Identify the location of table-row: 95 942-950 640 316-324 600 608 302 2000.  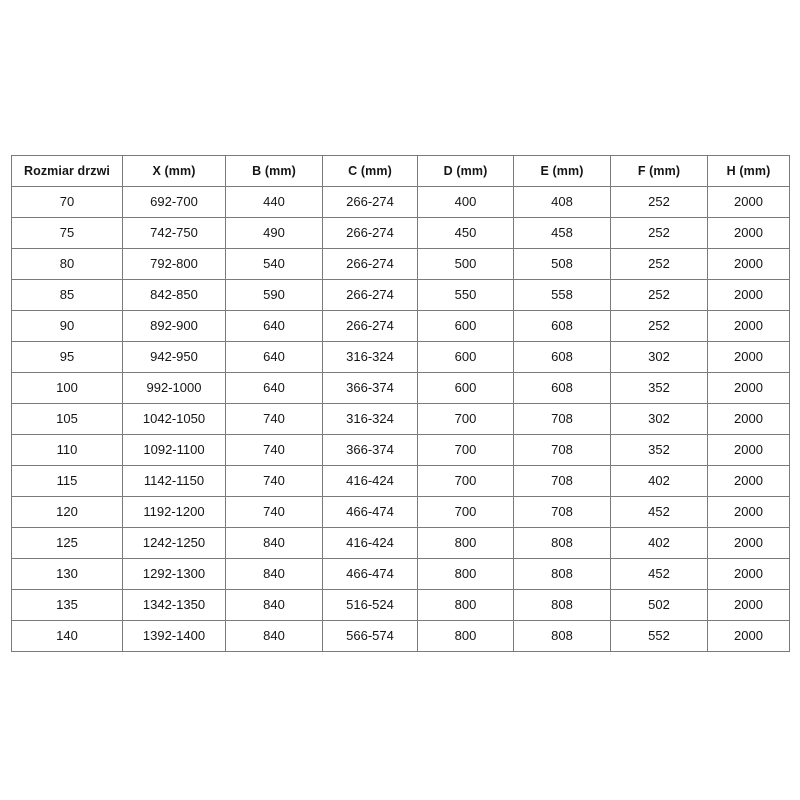
(400, 357).